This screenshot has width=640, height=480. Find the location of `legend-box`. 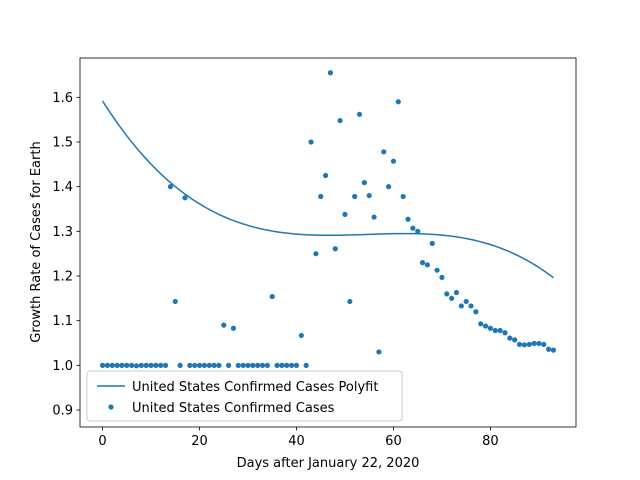

legend-box is located at coordinates (244, 396).